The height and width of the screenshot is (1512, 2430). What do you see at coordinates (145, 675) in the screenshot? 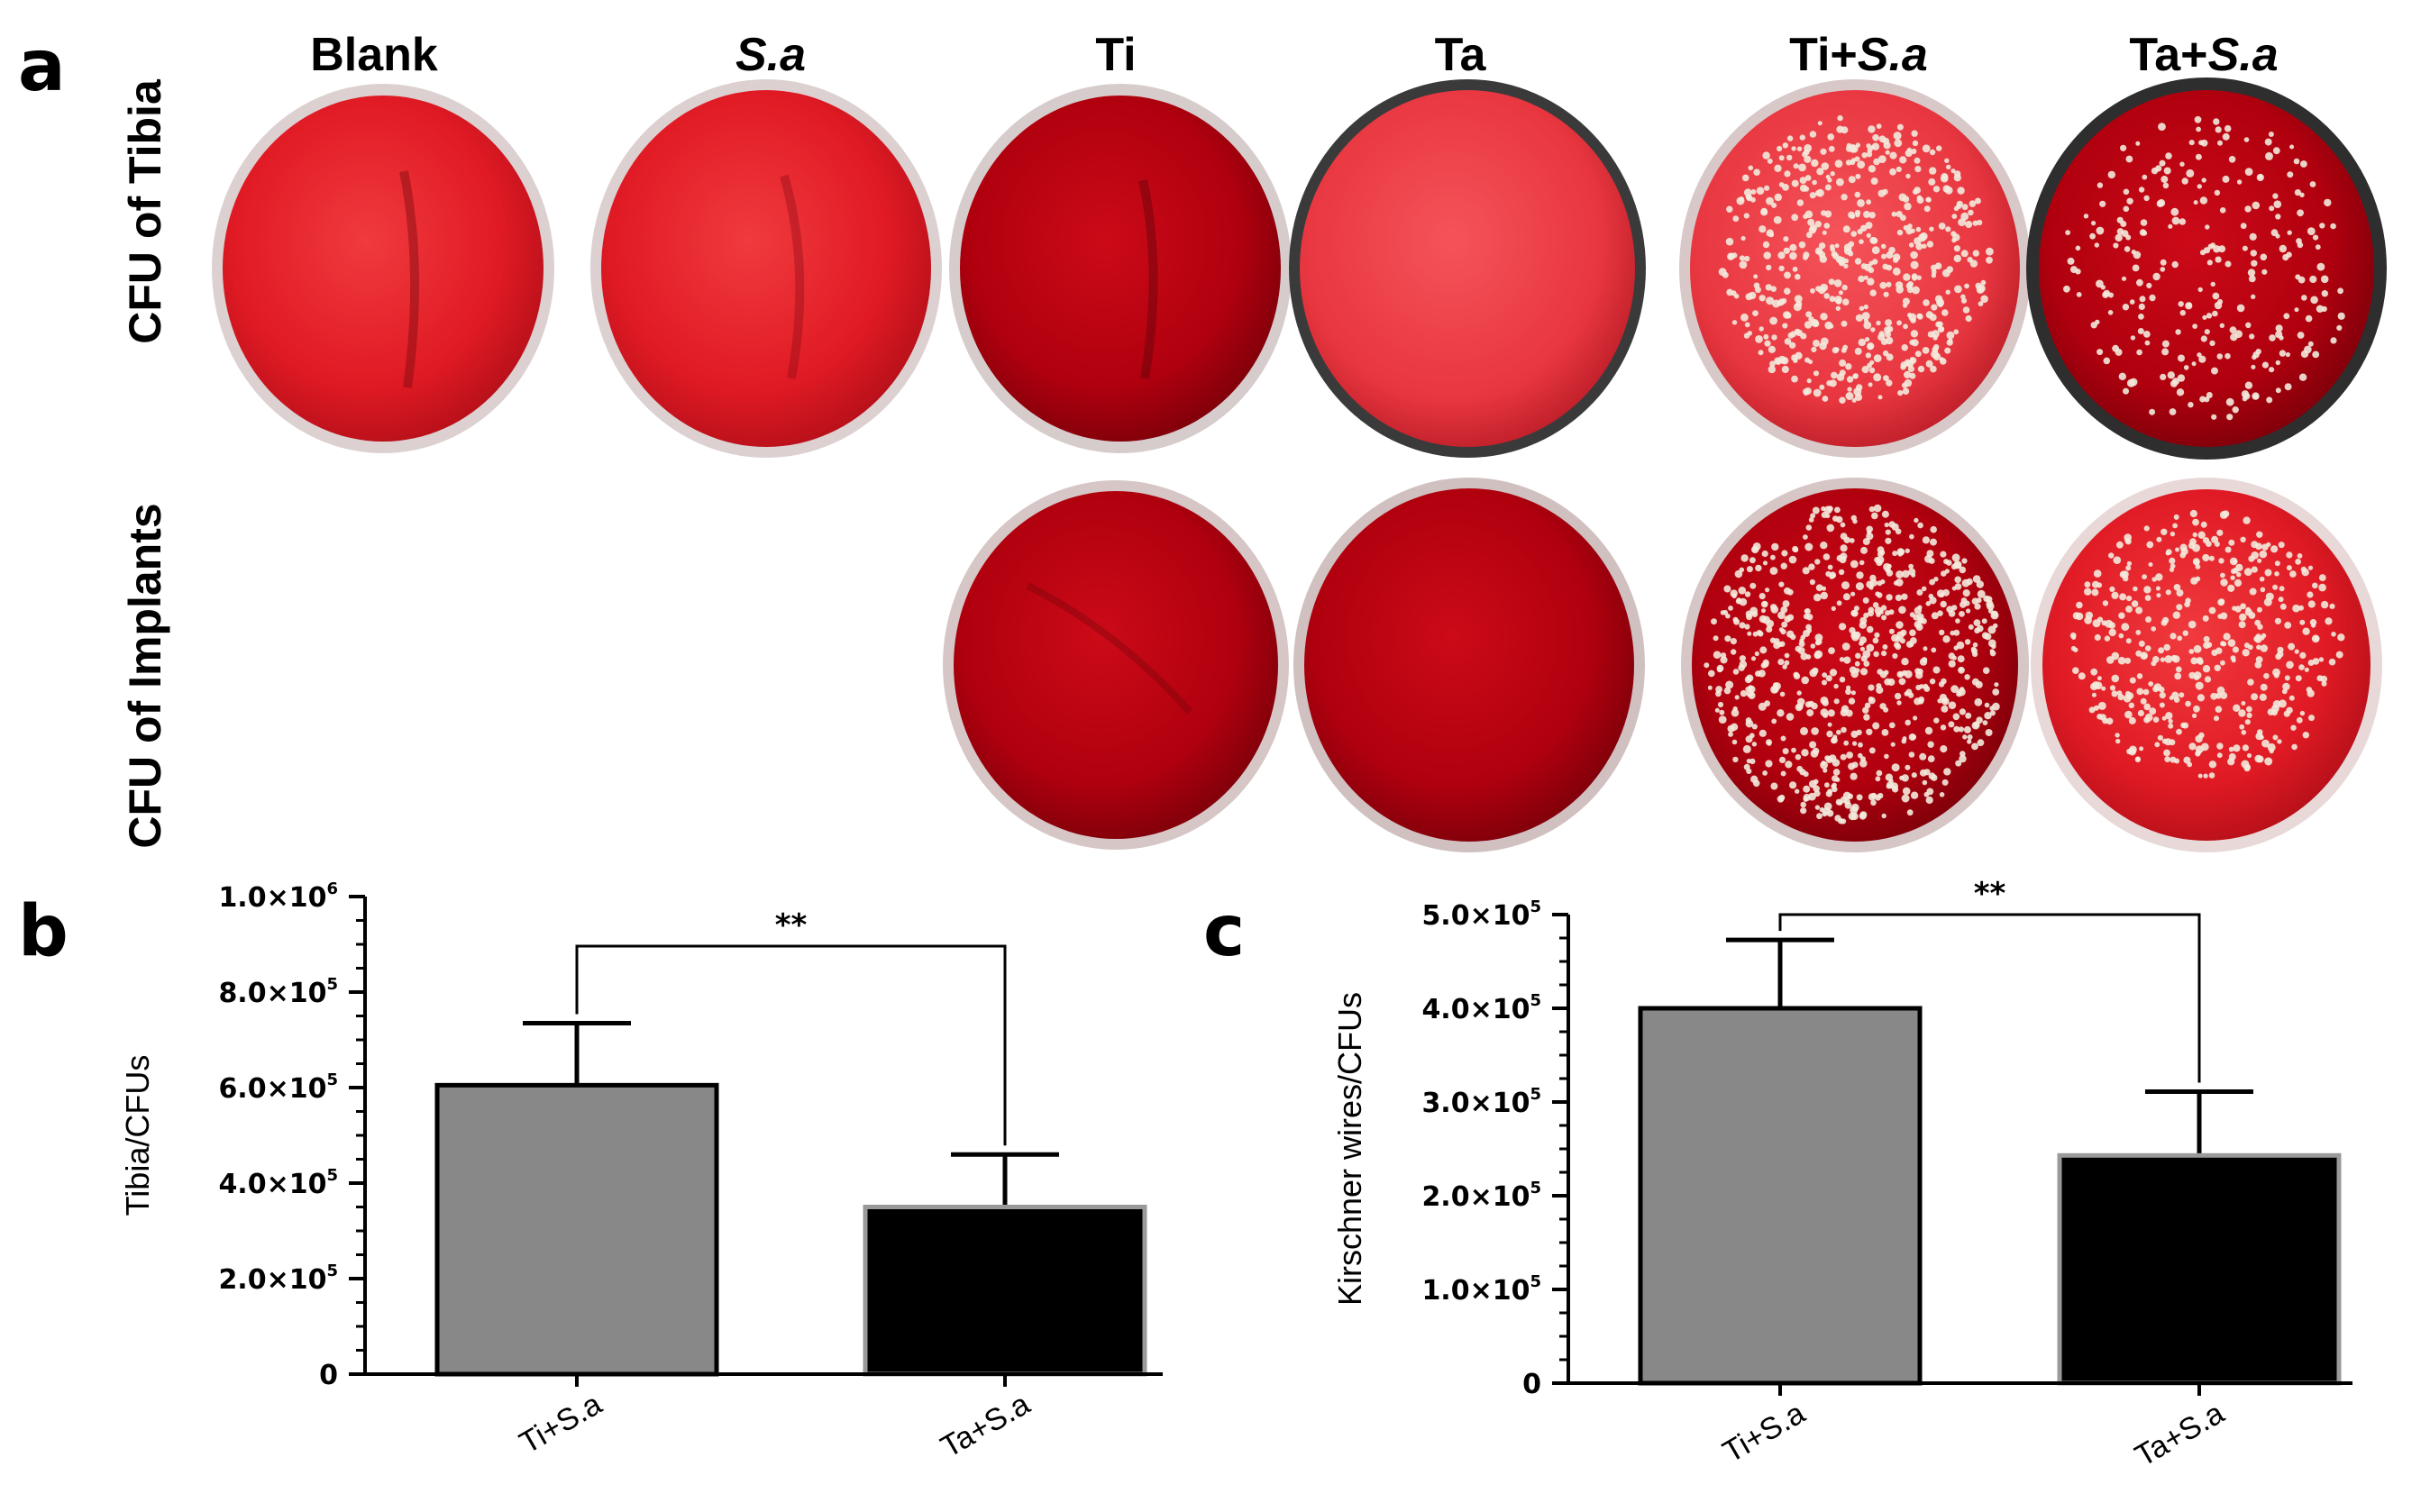
I see `row-label-implants: CFU of Implants` at bounding box center [145, 675].